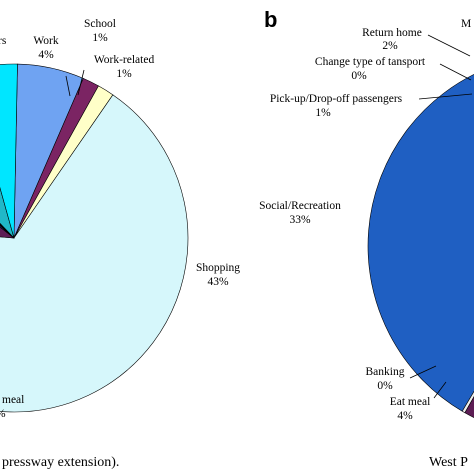 This screenshot has width=474, height=474. What do you see at coordinates (218, 268) in the screenshot?
I see `label-shopping: Shopping` at bounding box center [218, 268].